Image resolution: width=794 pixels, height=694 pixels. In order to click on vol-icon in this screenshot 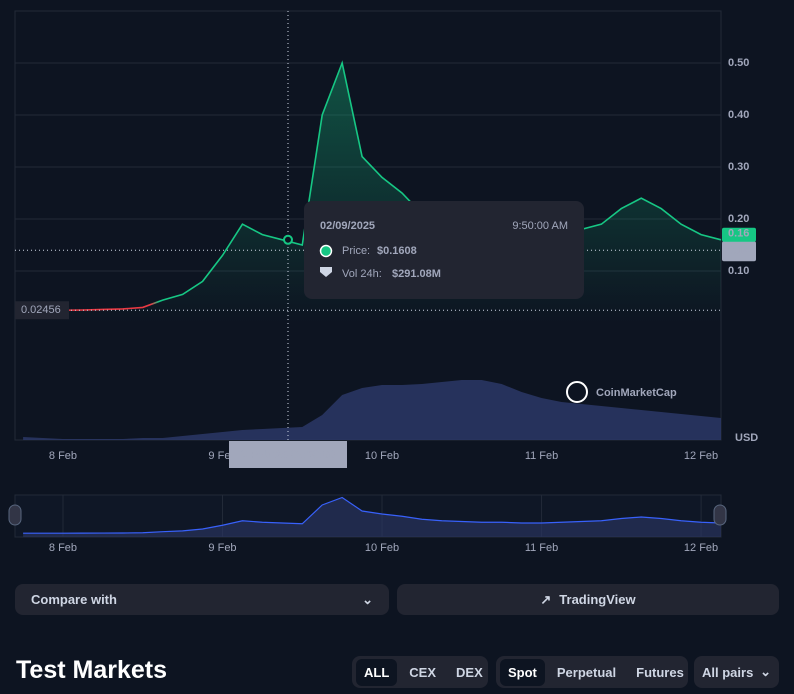, I will do `click(326, 272)`.